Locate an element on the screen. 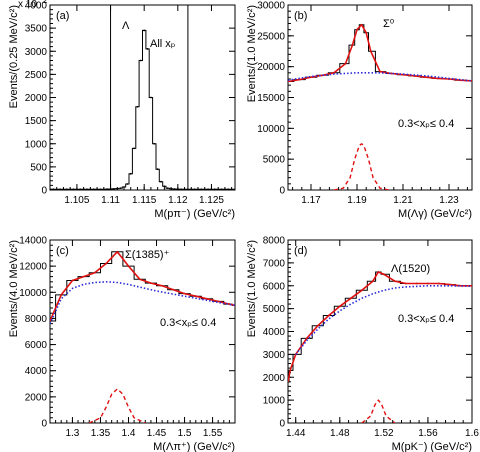  series-data is located at coordinates (380, 327).